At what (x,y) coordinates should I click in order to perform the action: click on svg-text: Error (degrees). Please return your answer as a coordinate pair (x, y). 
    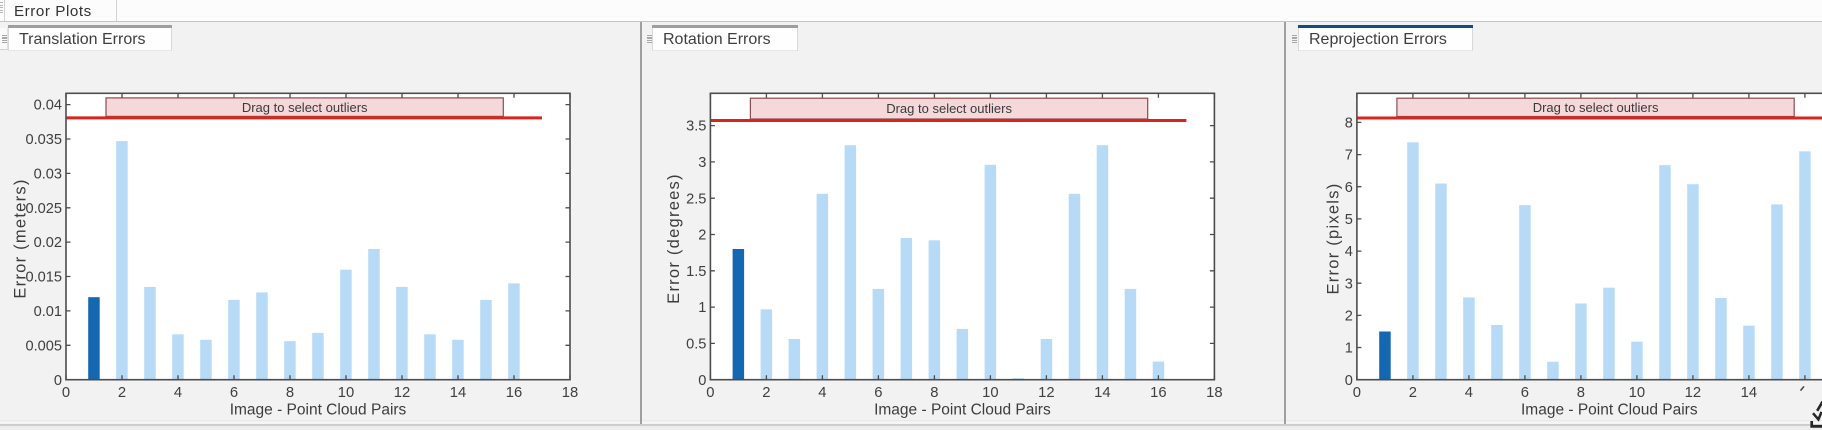
    Looking at the image, I should click on (674, 238).